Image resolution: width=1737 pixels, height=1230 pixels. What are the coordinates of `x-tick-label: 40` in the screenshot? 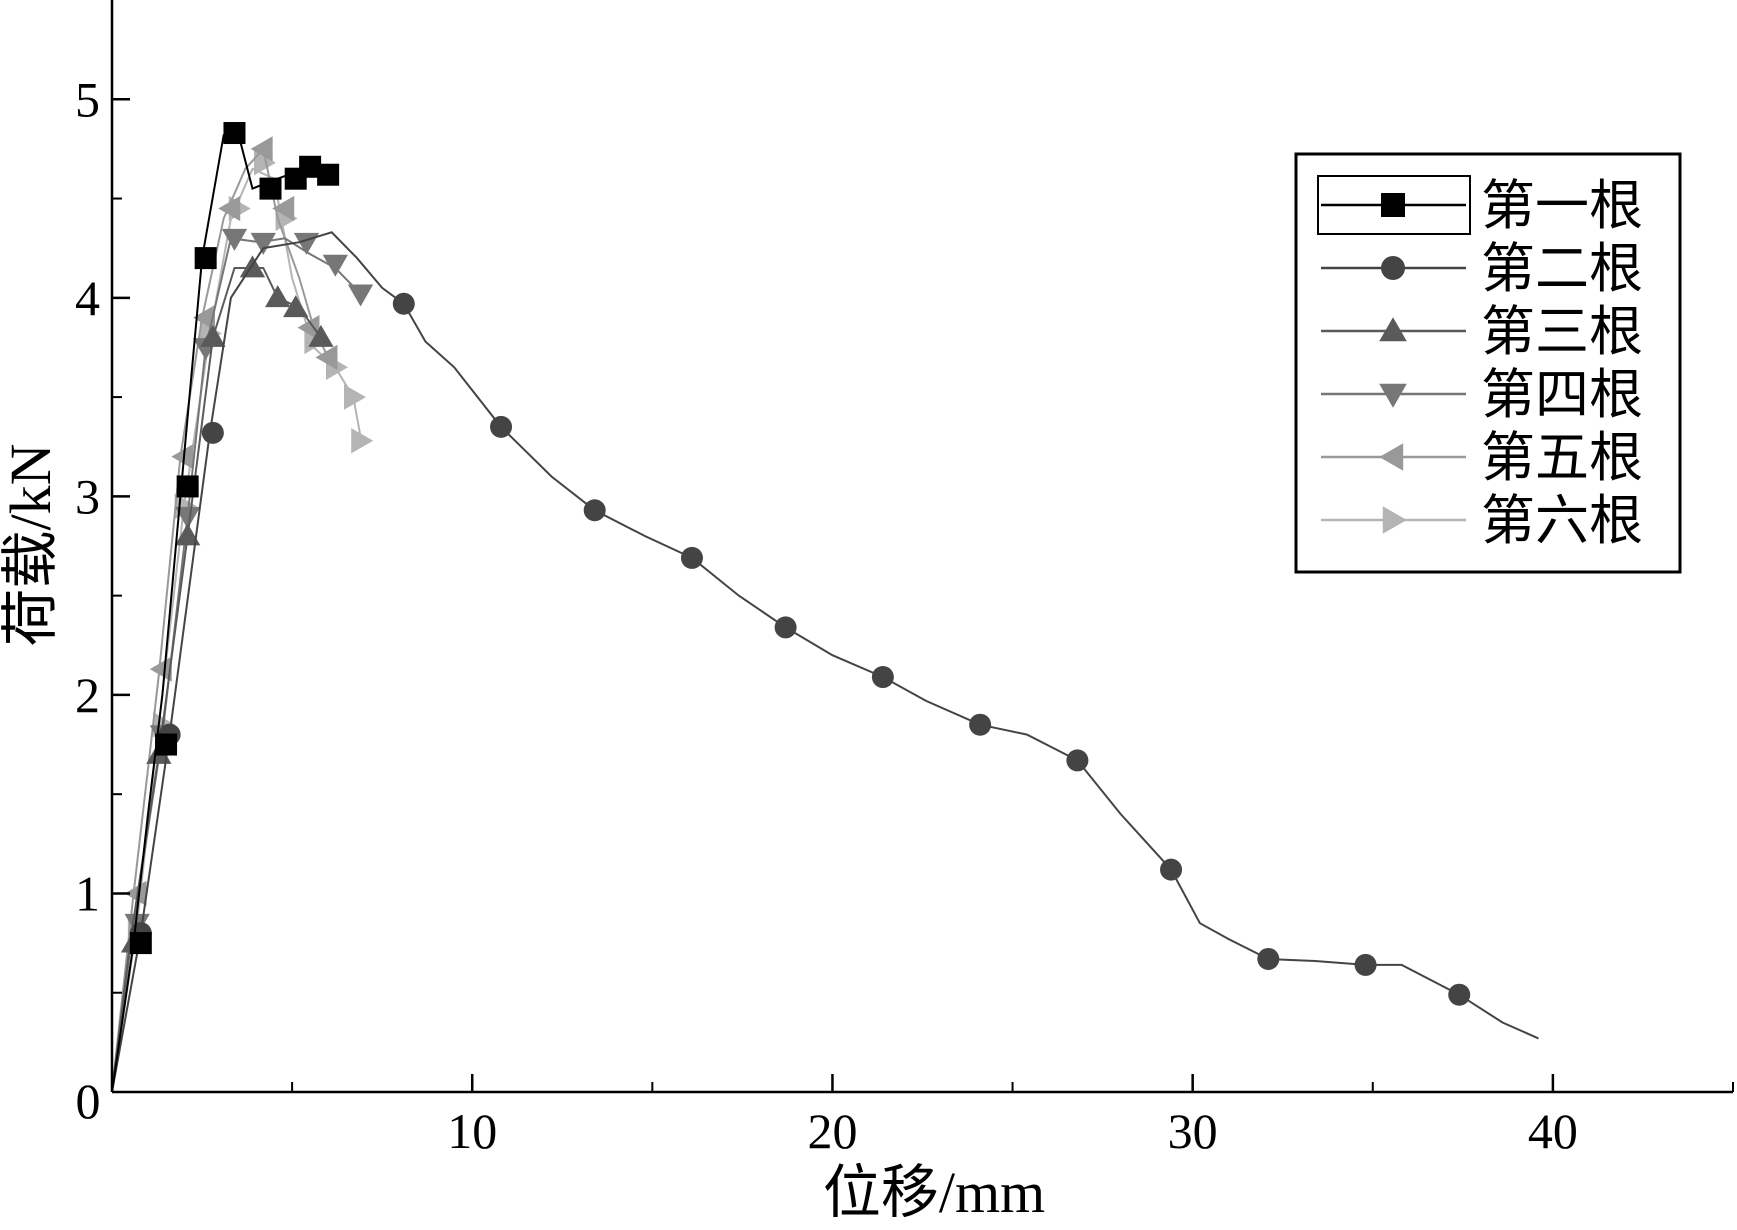 It's located at (1553, 1131).